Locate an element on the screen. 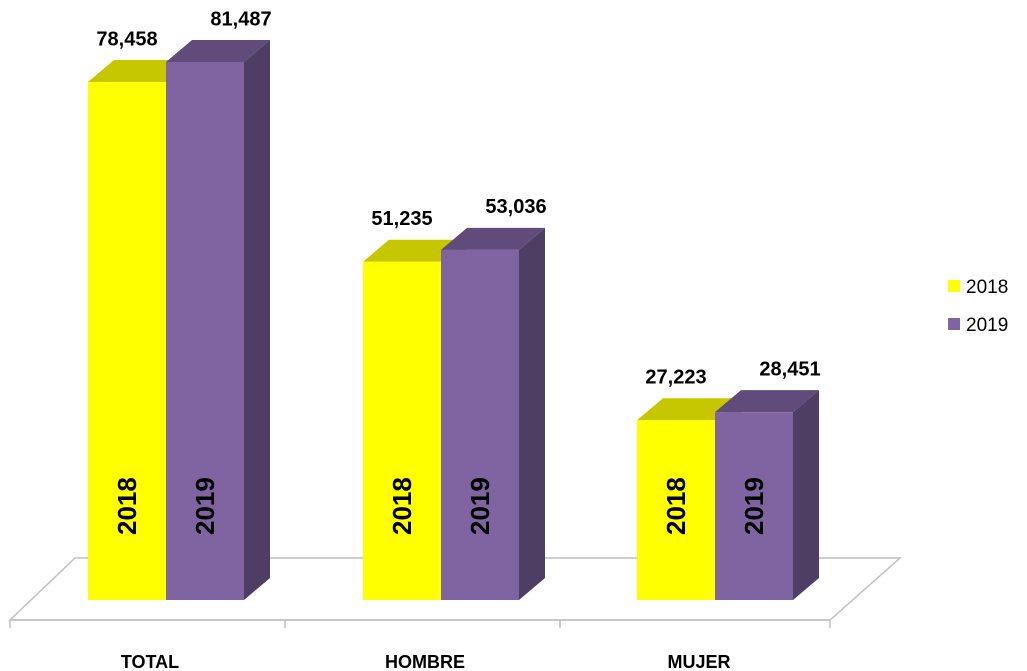 This screenshot has width=1027, height=671. value-label: 53,036 is located at coordinates (515, 207).